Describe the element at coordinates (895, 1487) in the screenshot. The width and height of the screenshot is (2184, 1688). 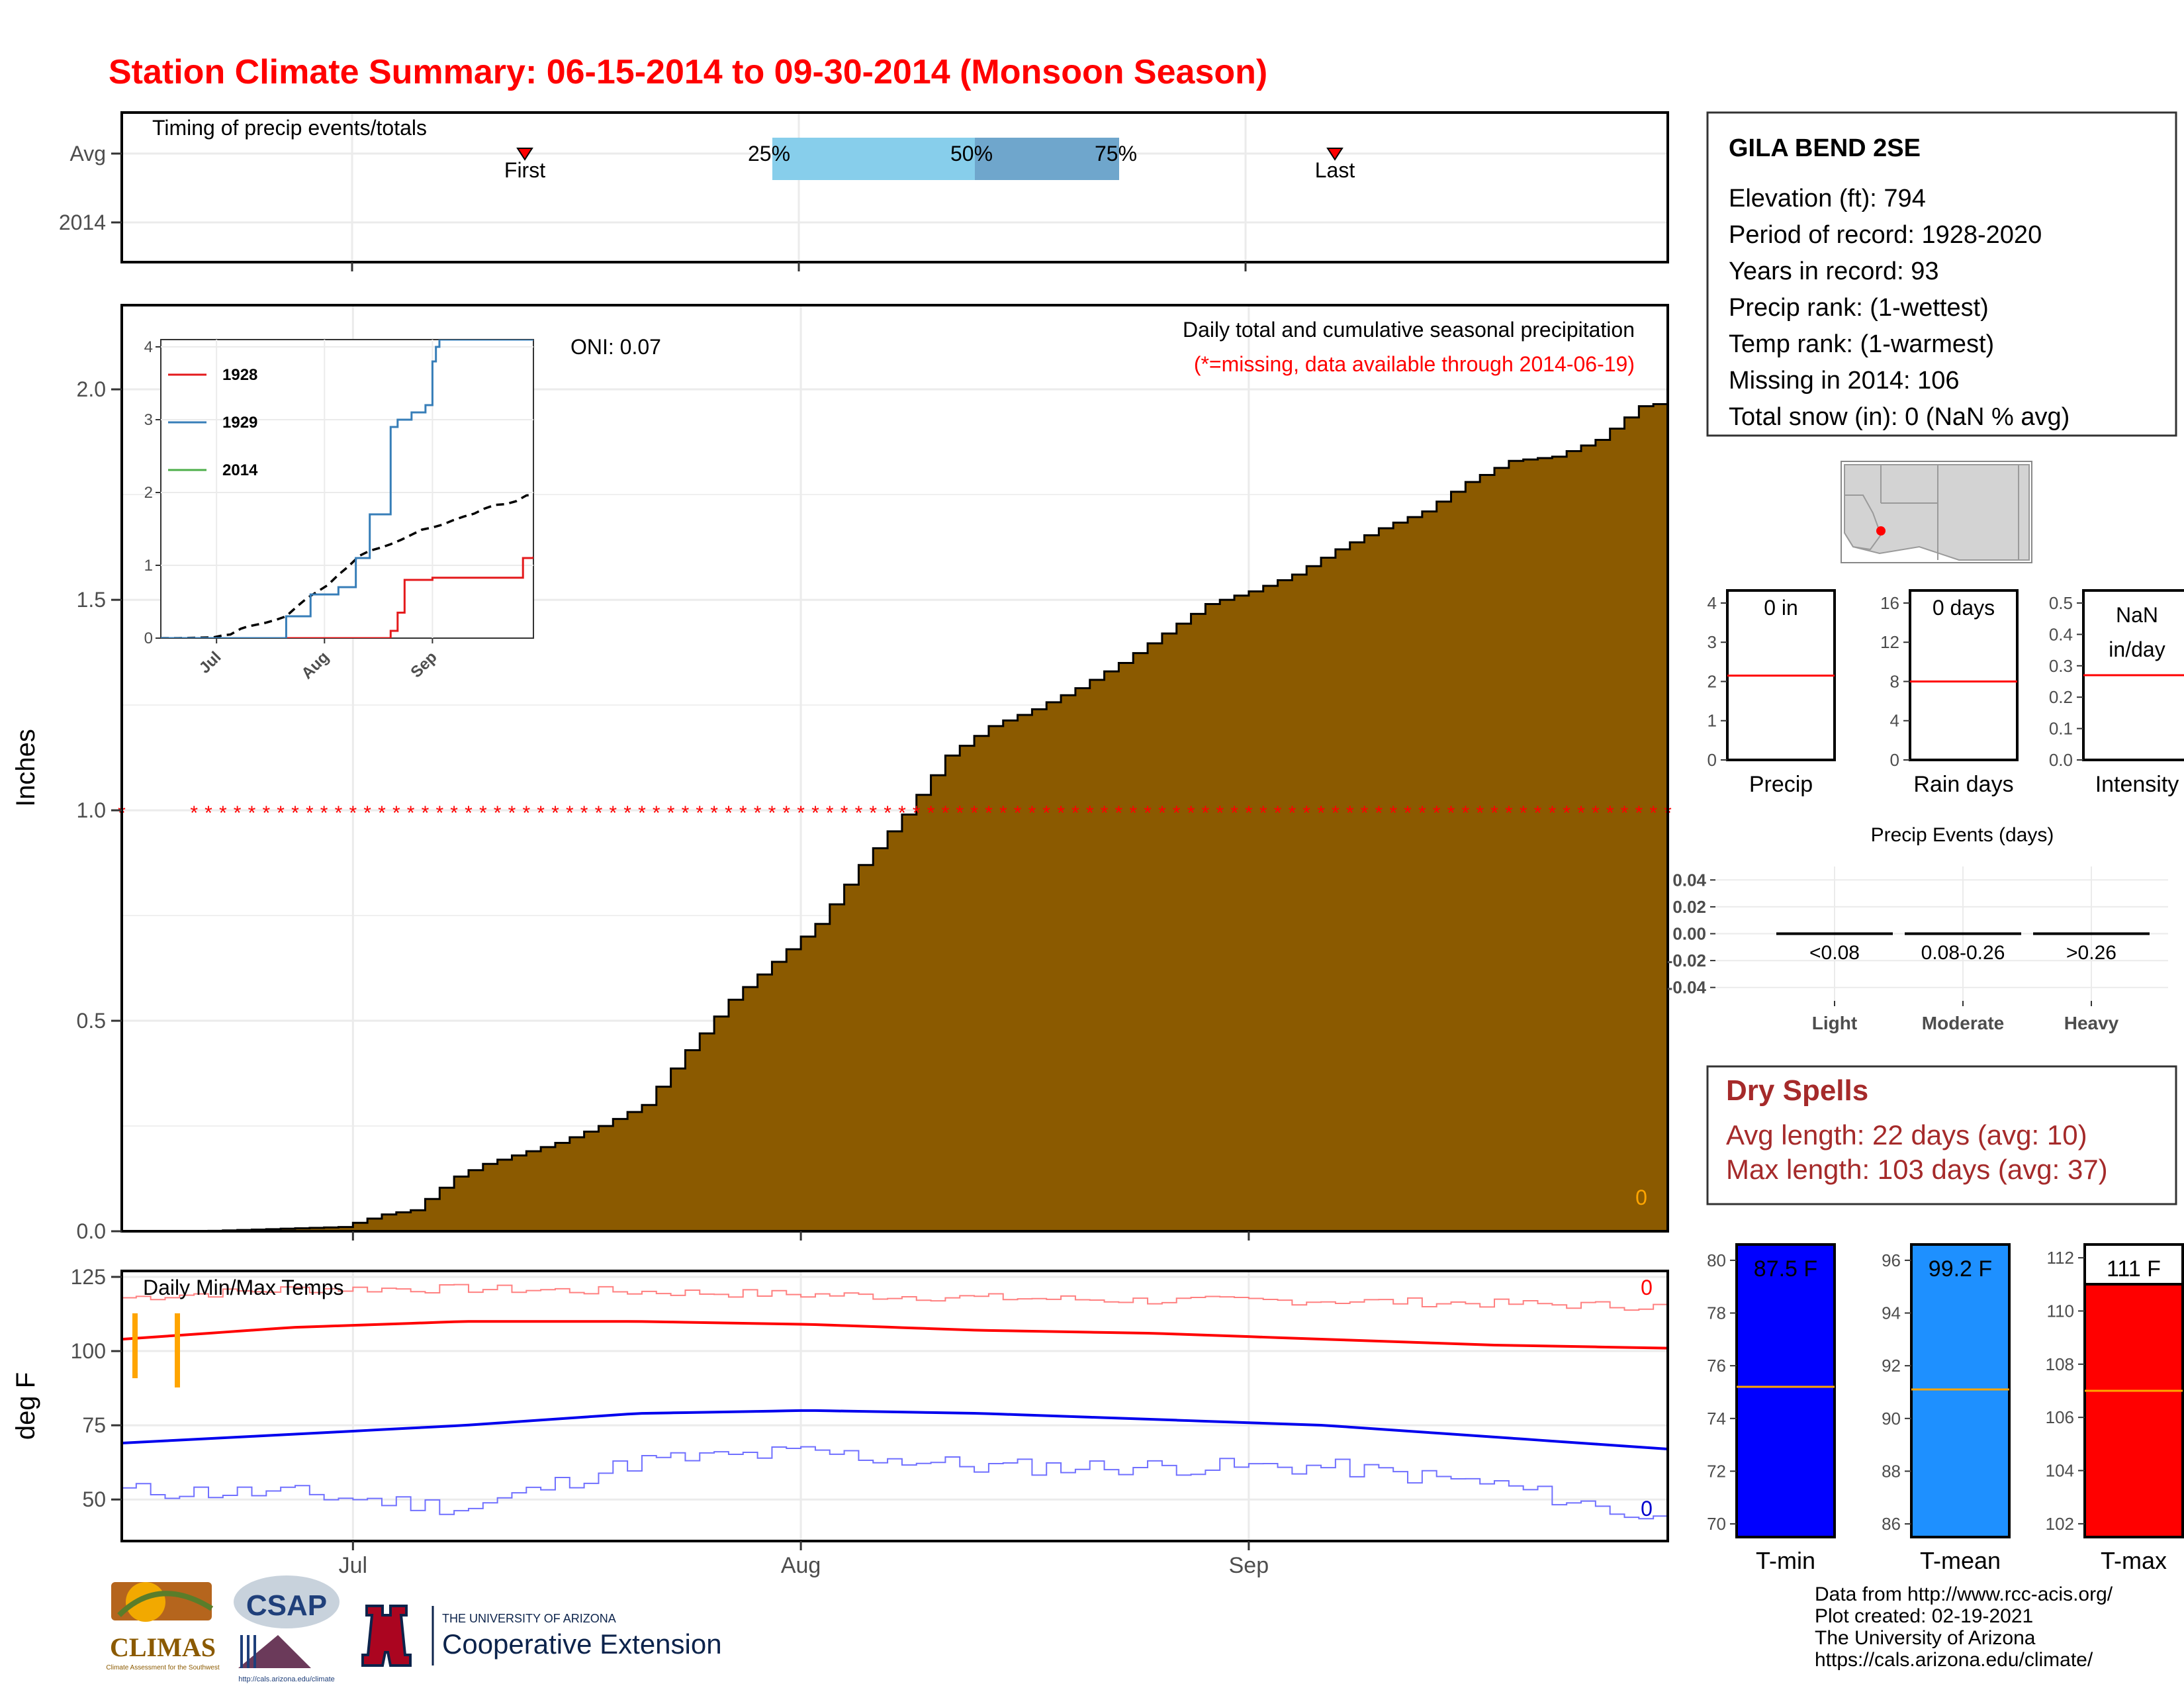
I see `record-min-temp-line` at that location.